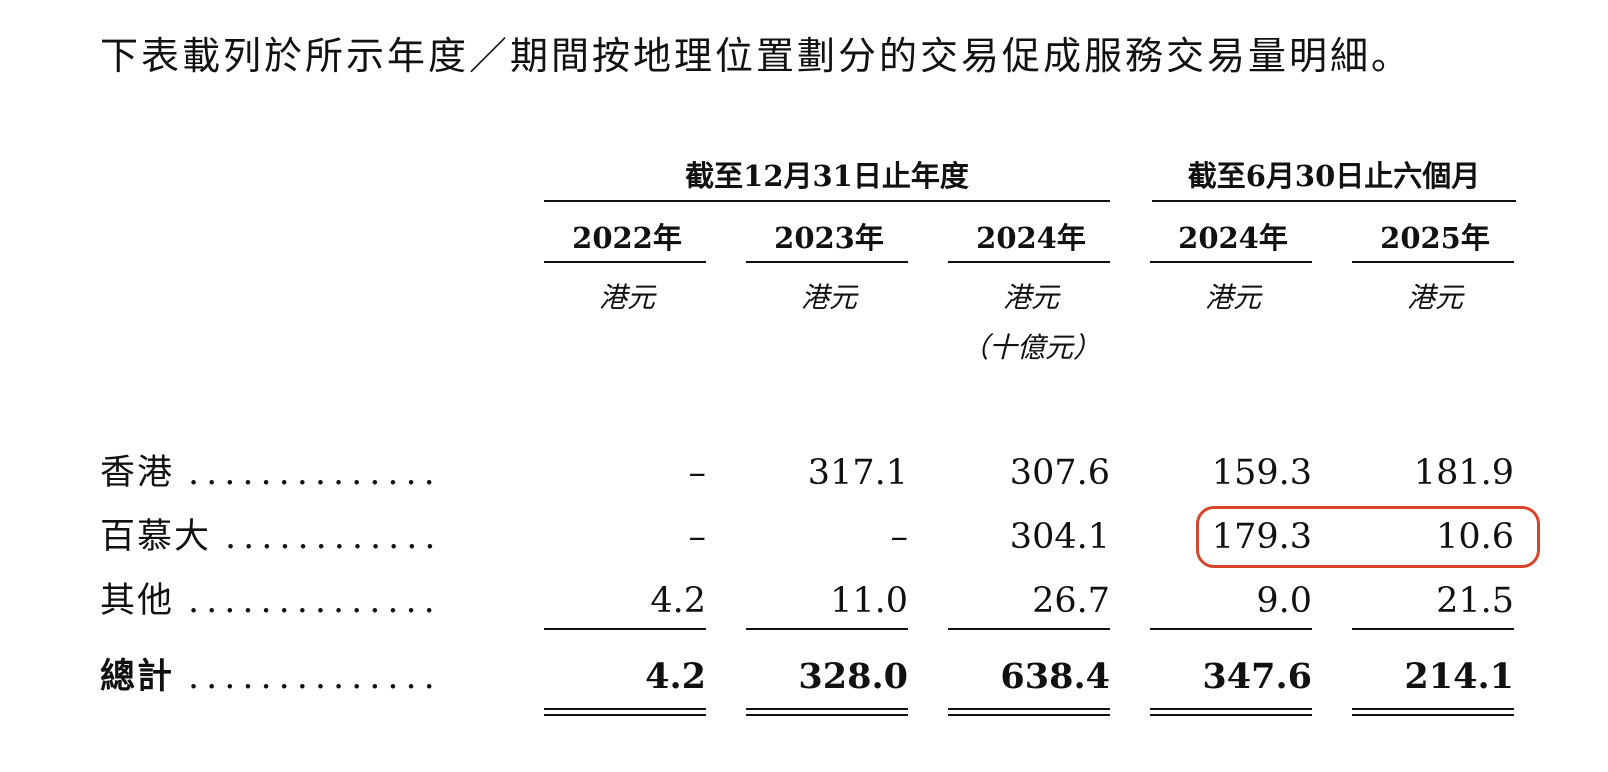 The width and height of the screenshot is (1608, 772). I want to click on column-year-2022: 2022年, so click(627, 238).